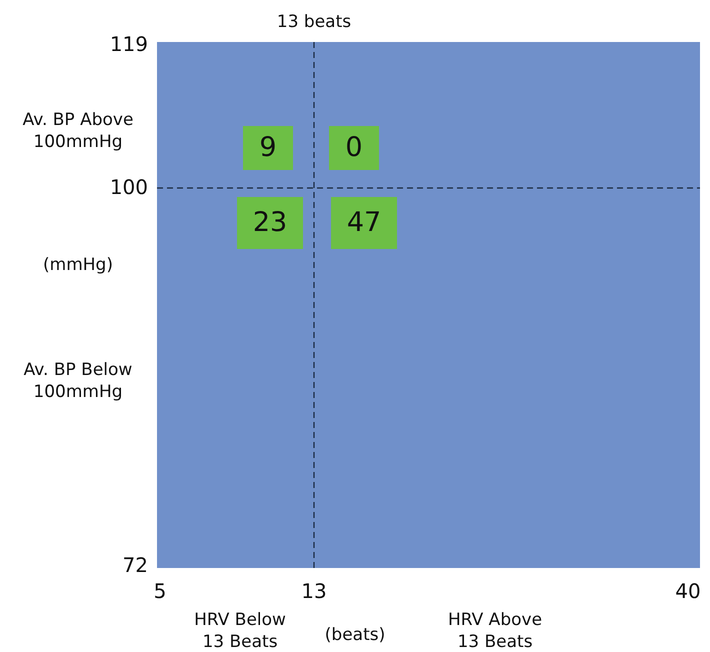 The width and height of the screenshot is (710, 652). Describe the element at coordinates (495, 631) in the screenshot. I see `text: HRV Above 13 Beats` at that location.